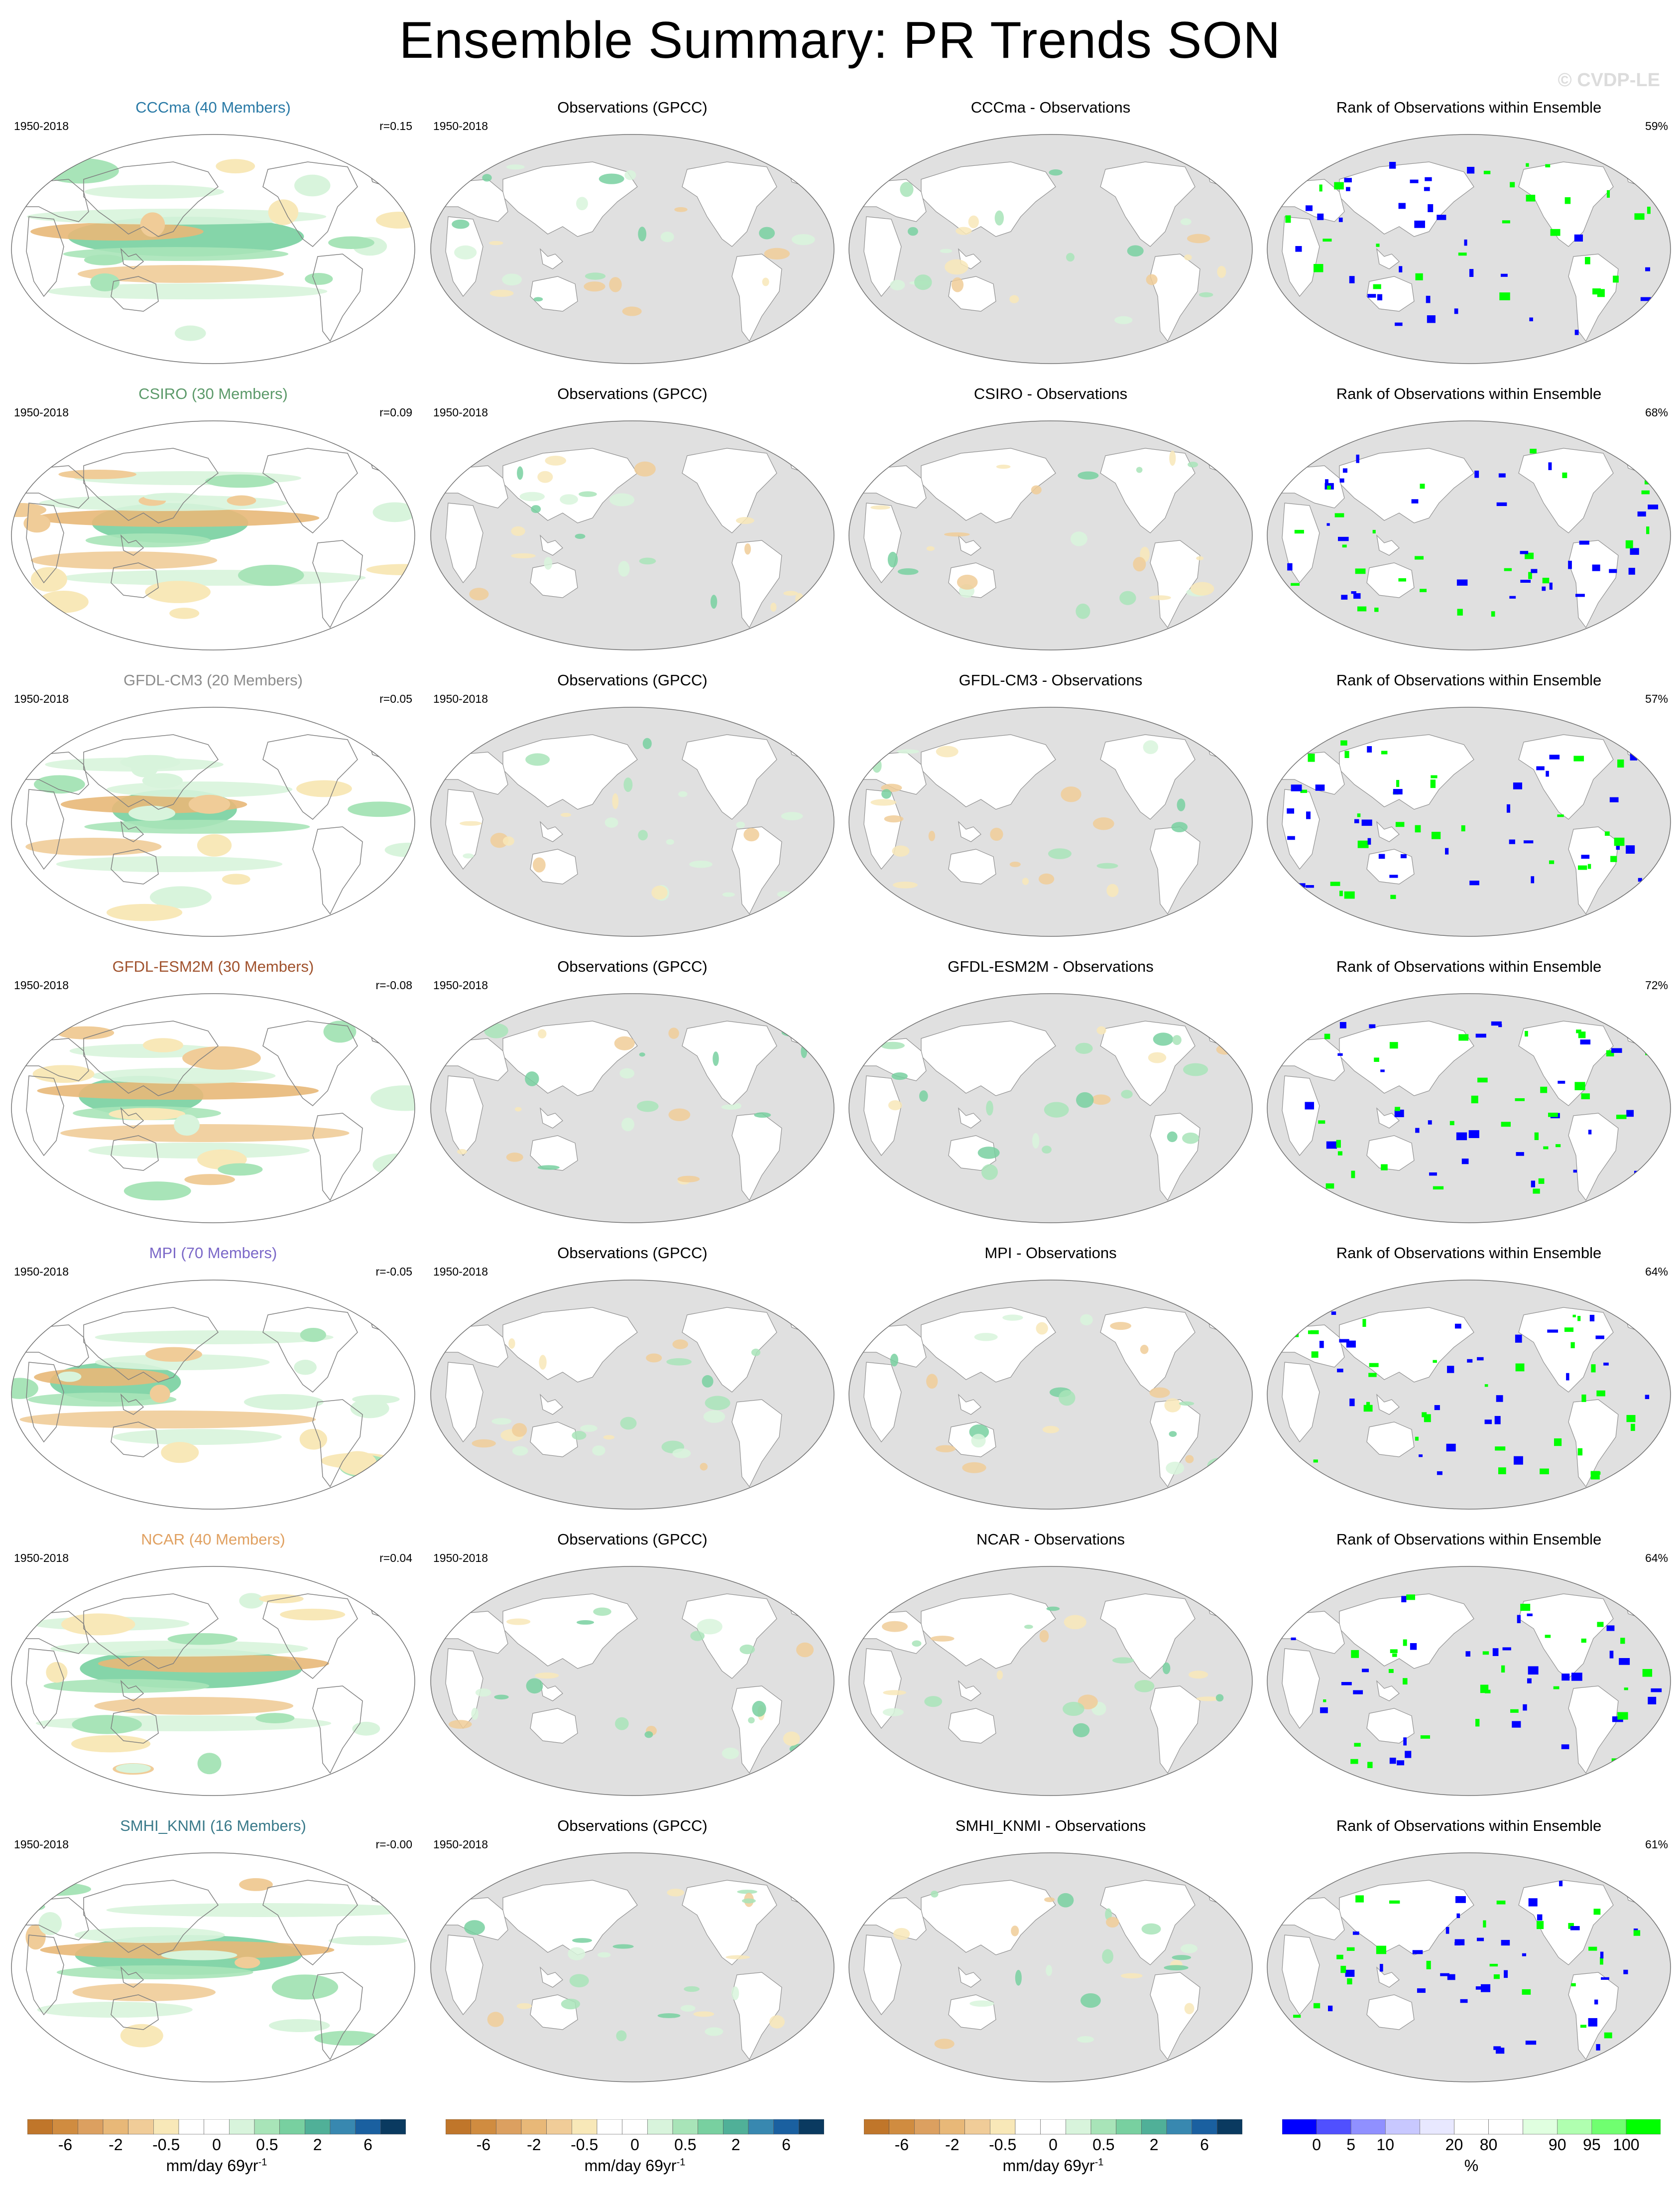 This screenshot has width=1680, height=2189. What do you see at coordinates (1471, 2136) in the screenshot?
I see `colorbar-svg: 0 5 10 20 80 90 95 100` at bounding box center [1471, 2136].